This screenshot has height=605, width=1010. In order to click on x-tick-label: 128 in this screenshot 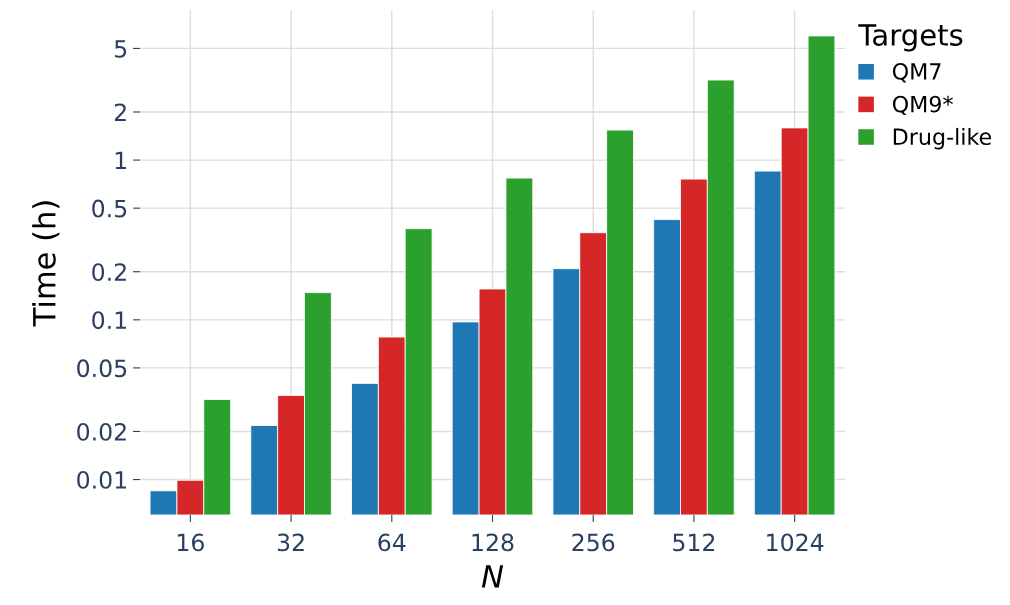, I will do `click(493, 542)`.